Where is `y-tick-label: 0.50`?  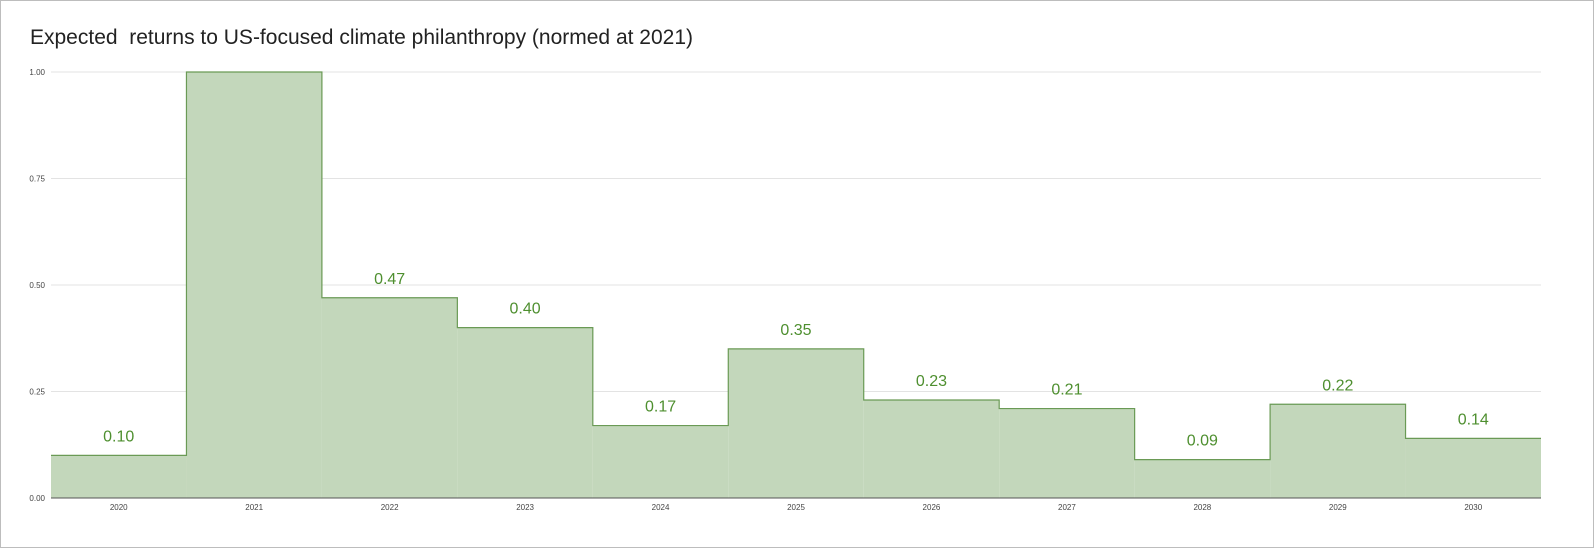 y-tick-label: 0.50 is located at coordinates (37, 285).